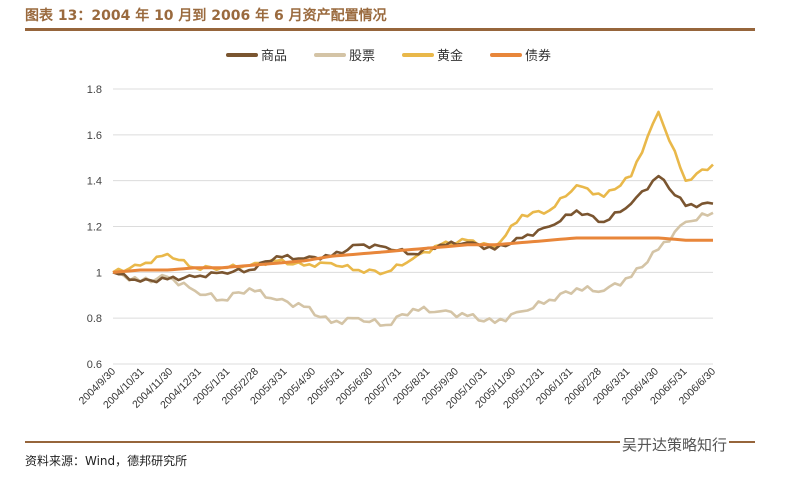 Image resolution: width=787 pixels, height=480 pixels. I want to click on y-tick-label: 1.8, so click(94, 90).